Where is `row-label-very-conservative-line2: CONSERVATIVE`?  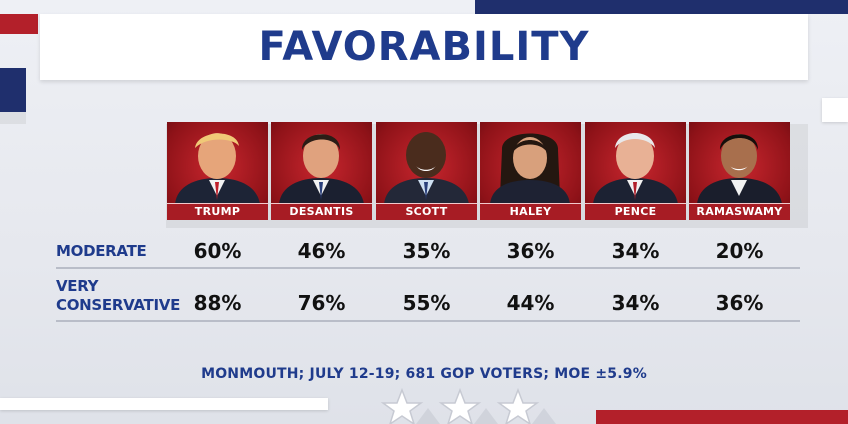 row-label-very-conservative-line2: CONSERVATIVE is located at coordinates (118, 305).